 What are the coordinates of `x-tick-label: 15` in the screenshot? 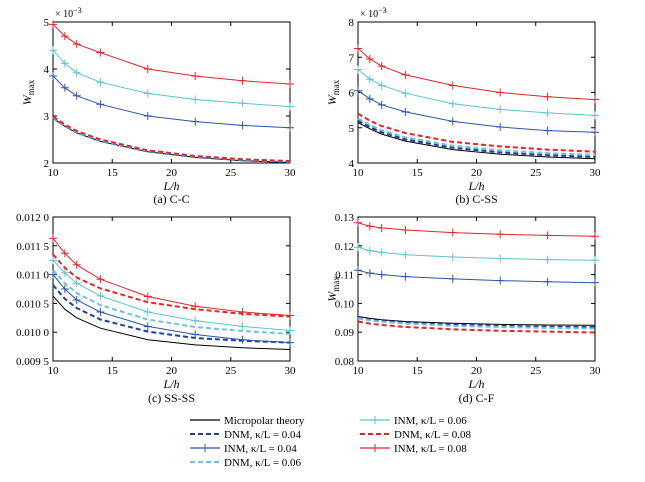 It's located at (113, 173).